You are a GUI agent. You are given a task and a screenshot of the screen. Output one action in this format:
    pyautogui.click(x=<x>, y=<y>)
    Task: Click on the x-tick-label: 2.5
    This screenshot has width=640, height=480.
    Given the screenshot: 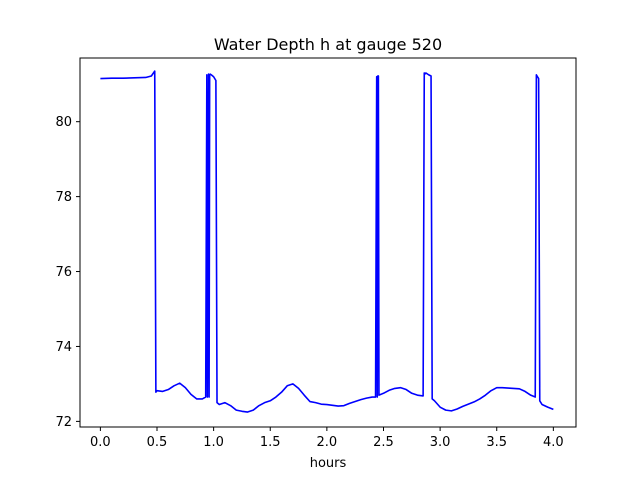 What is the action you would take?
    pyautogui.click(x=383, y=442)
    